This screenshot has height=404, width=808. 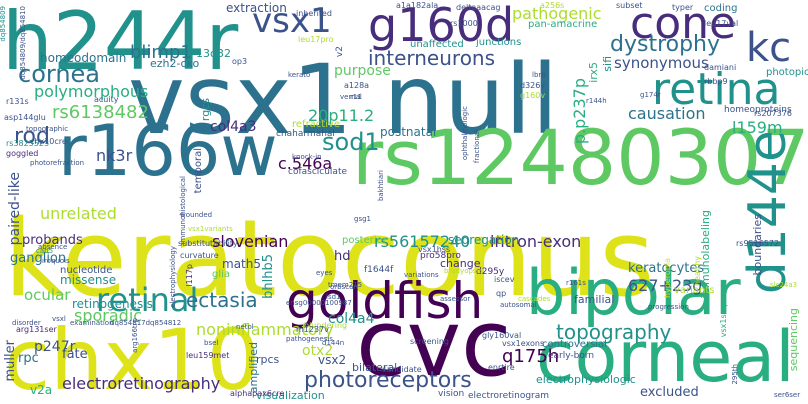 I want to click on word-subset: subset, so click(x=629, y=5).